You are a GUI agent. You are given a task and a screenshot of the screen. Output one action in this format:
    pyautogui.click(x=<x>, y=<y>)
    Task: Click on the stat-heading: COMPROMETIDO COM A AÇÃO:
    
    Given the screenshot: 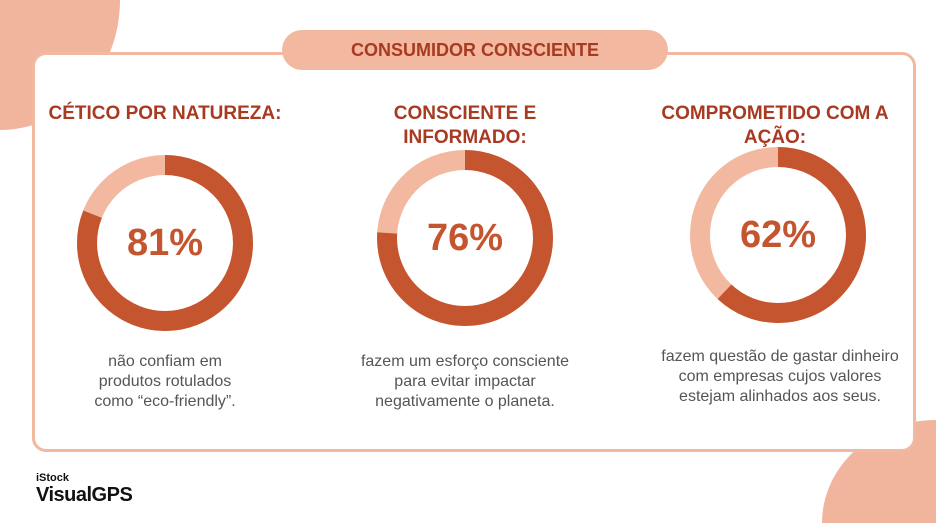 What is the action you would take?
    pyautogui.click(x=775, y=125)
    